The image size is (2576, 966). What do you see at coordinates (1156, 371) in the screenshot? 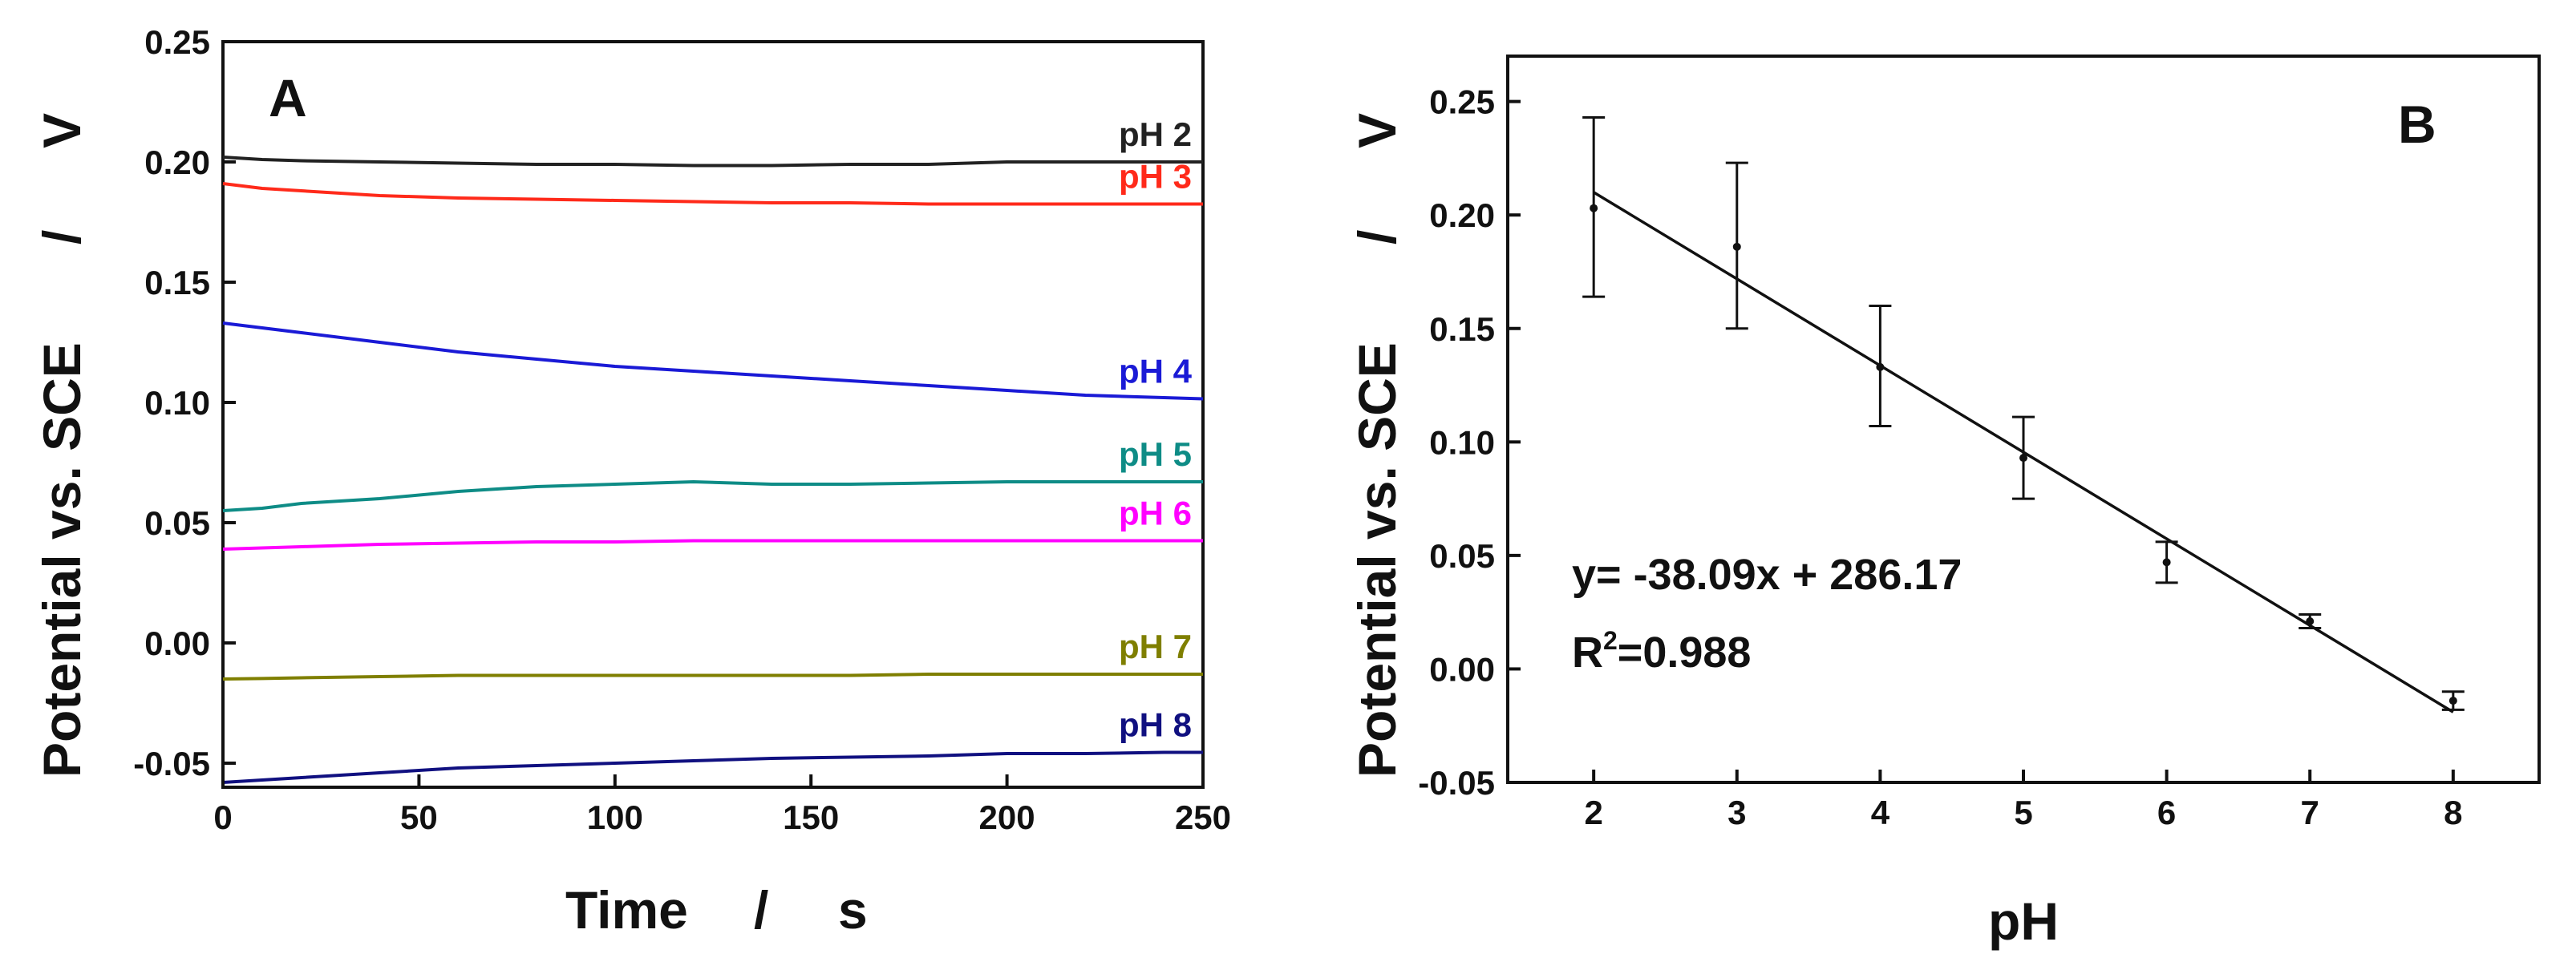
I see `series-label-ph-4: pH 4` at bounding box center [1156, 371].